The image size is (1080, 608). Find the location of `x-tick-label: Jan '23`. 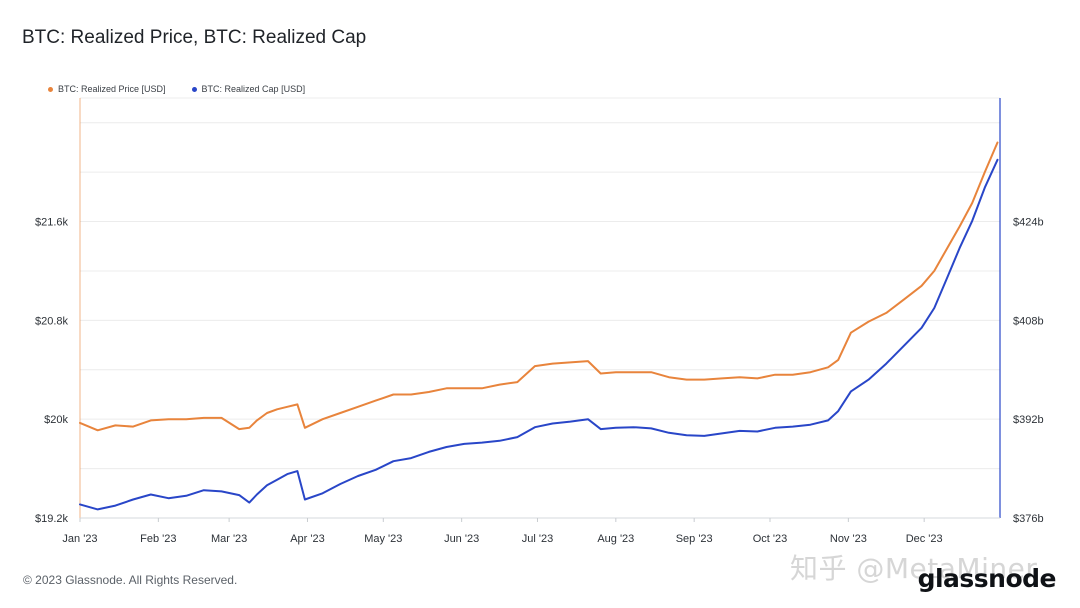

x-tick-label: Jan '23 is located at coordinates (79, 539).